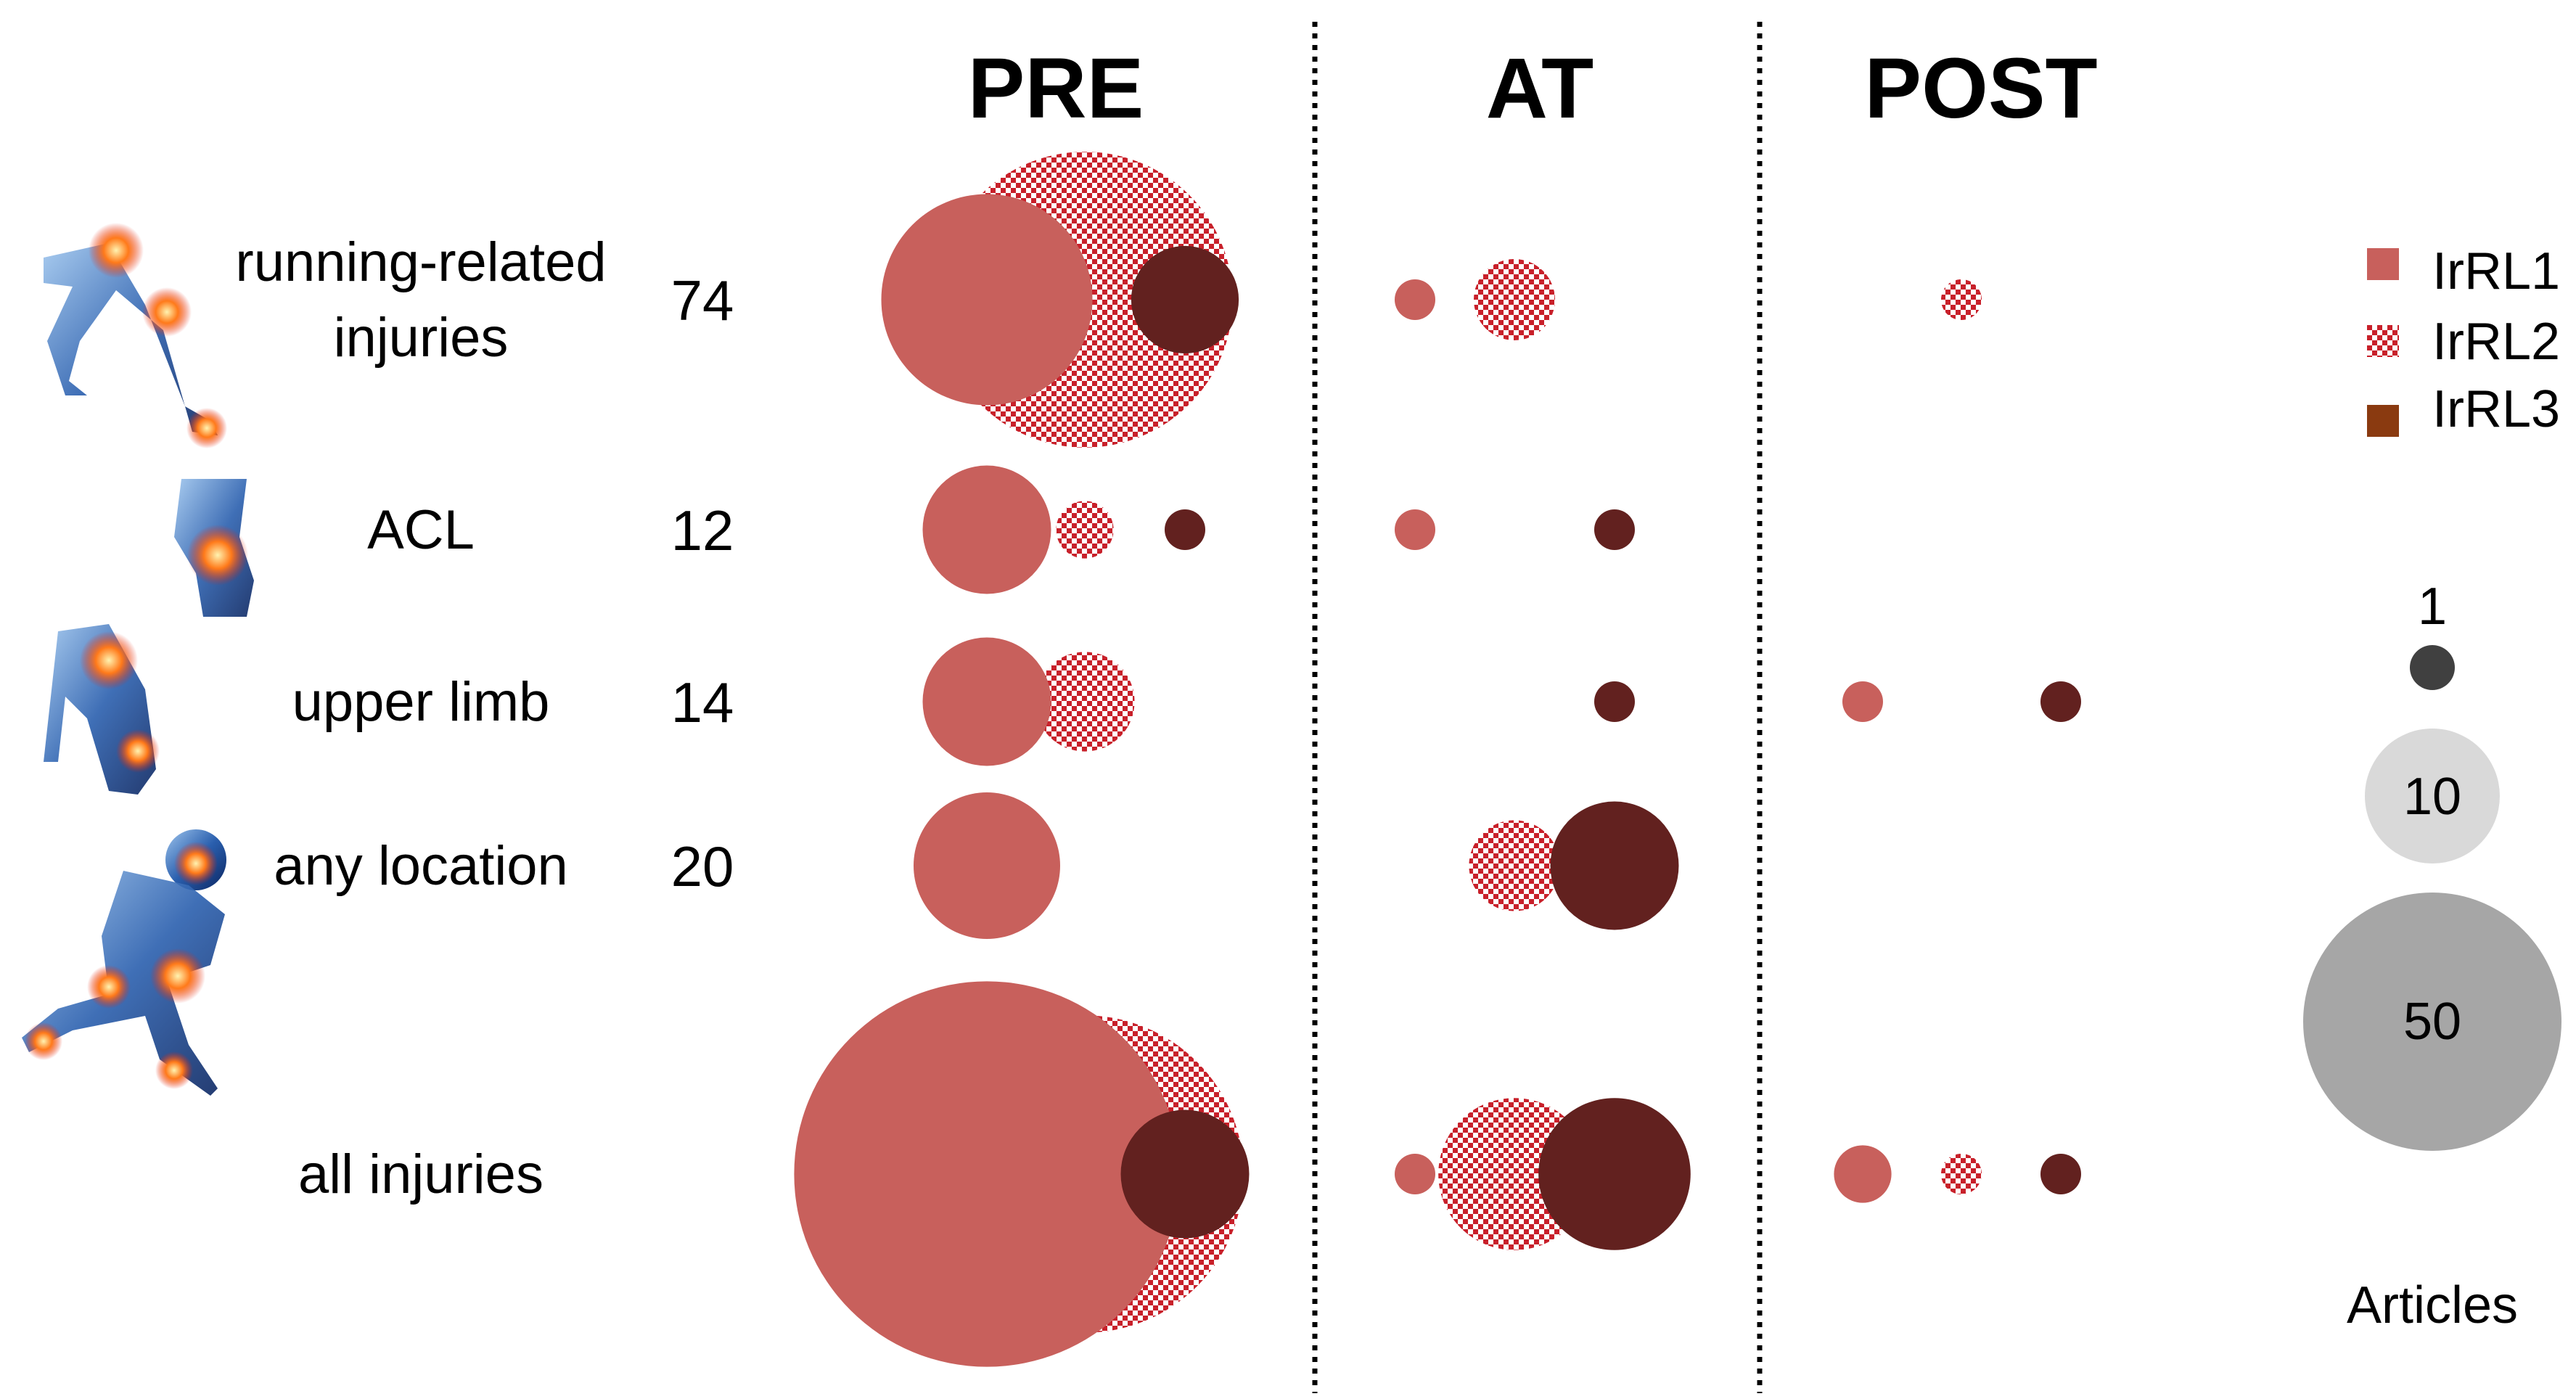 This screenshot has height=1399, width=2576. Describe the element at coordinates (702, 530) in the screenshot. I see `row-total-acl: 12` at that location.